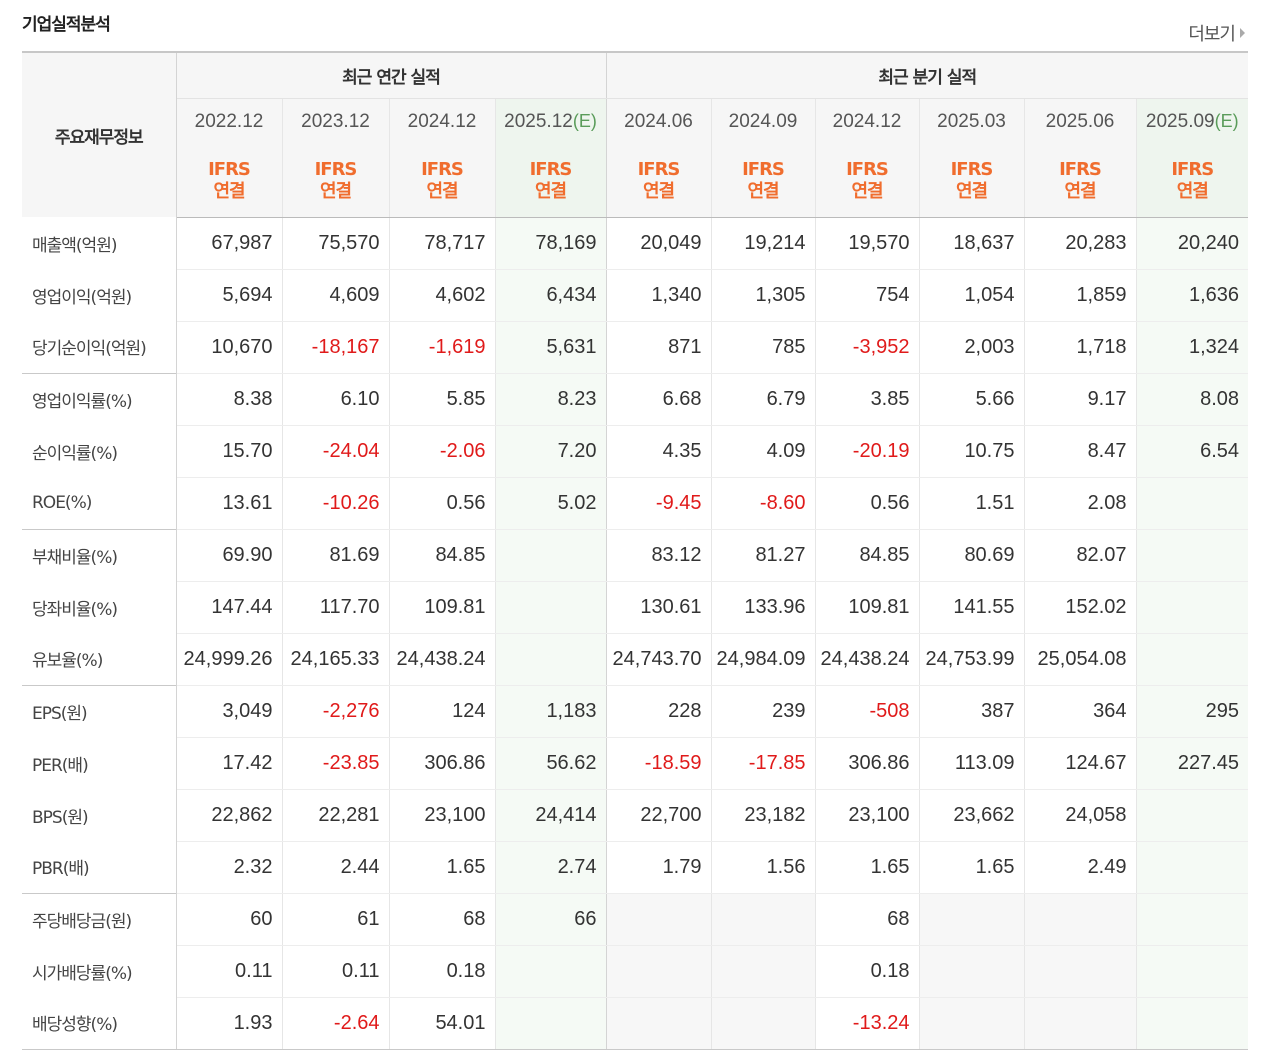 Image resolution: width=1263 pixels, height=1058 pixels. Describe the element at coordinates (550, 815) in the screenshot. I see `value-cell: 24,414` at that location.